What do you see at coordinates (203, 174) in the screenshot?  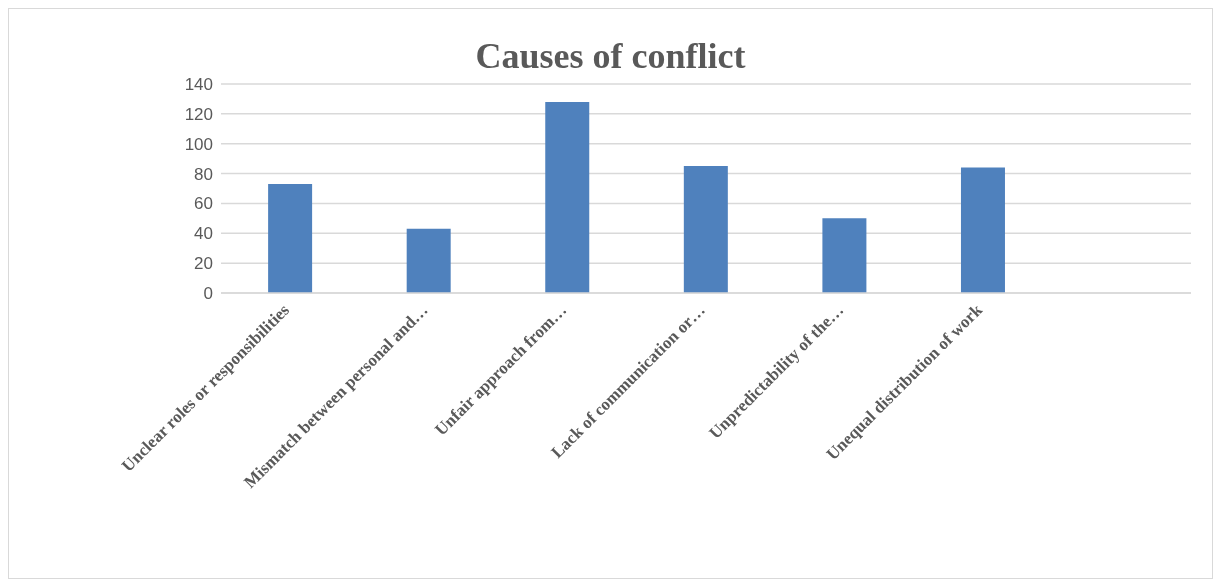 I see `y-tick-label: 80` at bounding box center [203, 174].